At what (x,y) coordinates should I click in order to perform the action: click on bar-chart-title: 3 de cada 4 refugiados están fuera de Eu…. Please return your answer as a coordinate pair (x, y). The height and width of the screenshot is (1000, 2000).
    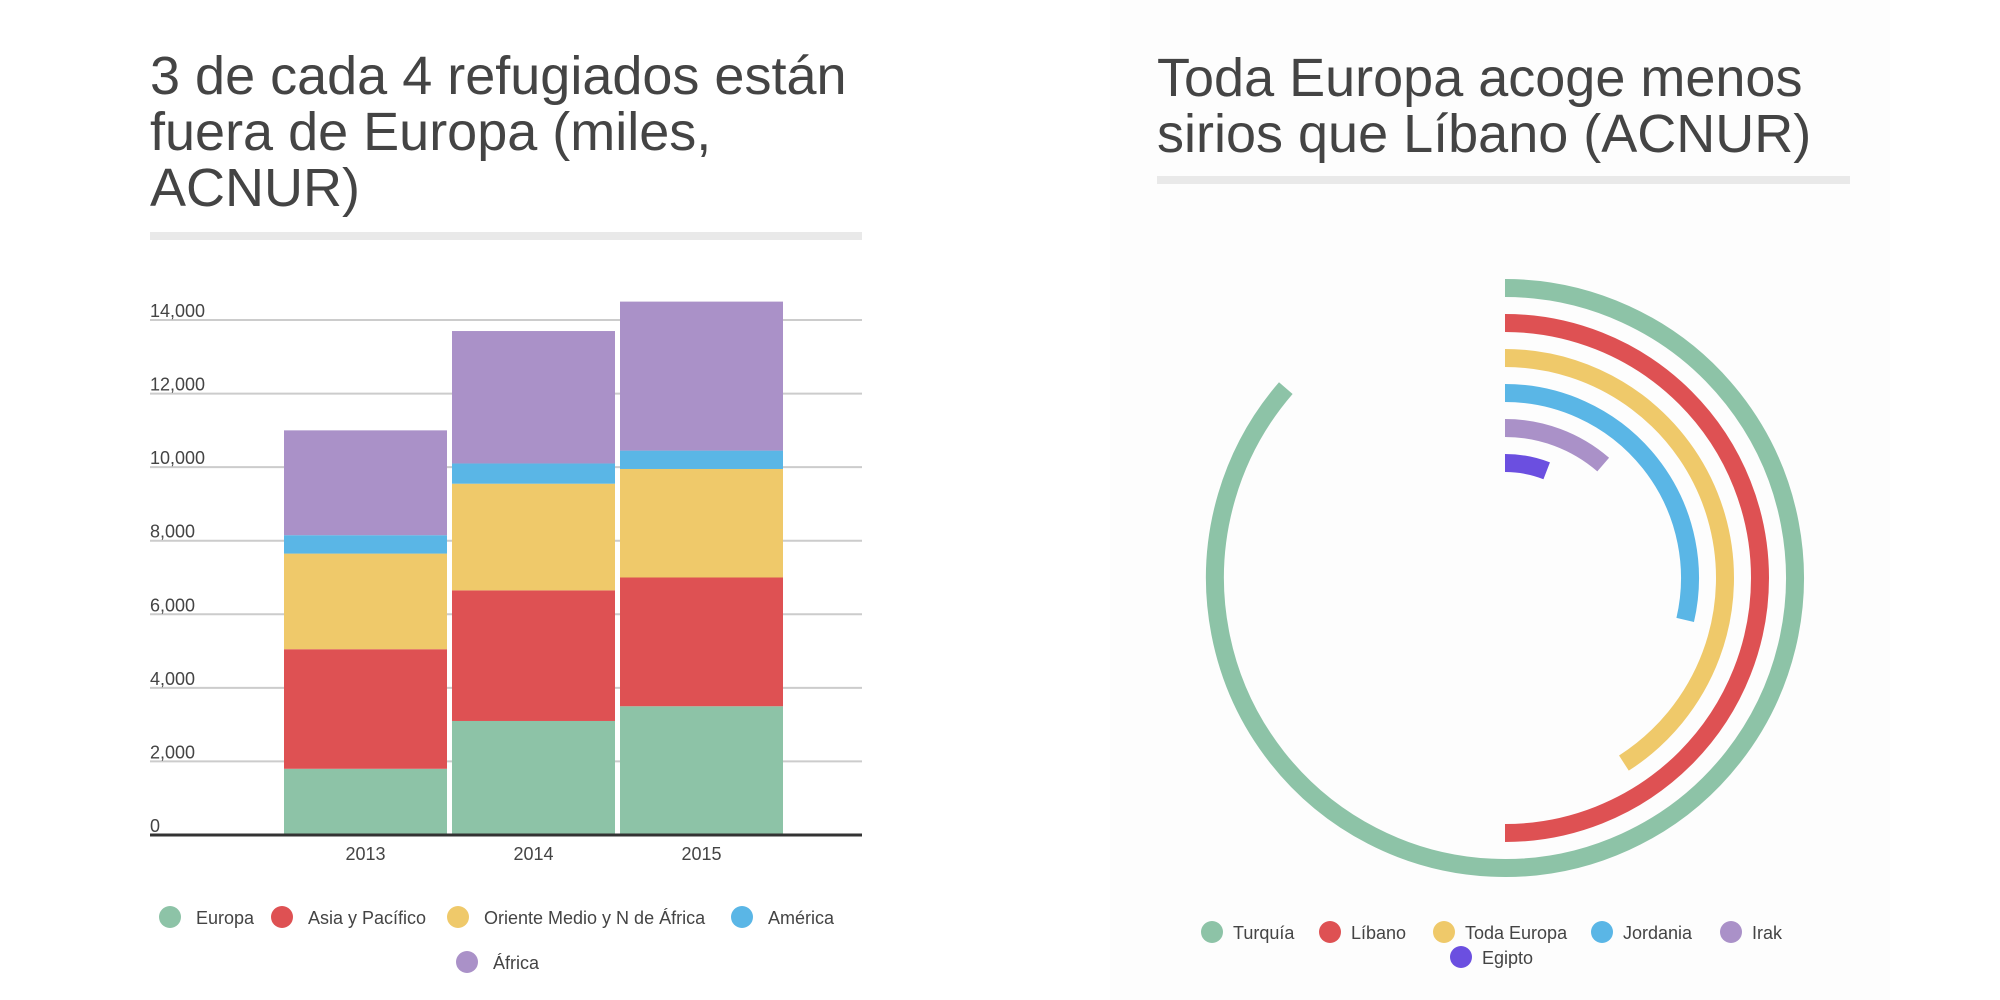
    Looking at the image, I should click on (498, 132).